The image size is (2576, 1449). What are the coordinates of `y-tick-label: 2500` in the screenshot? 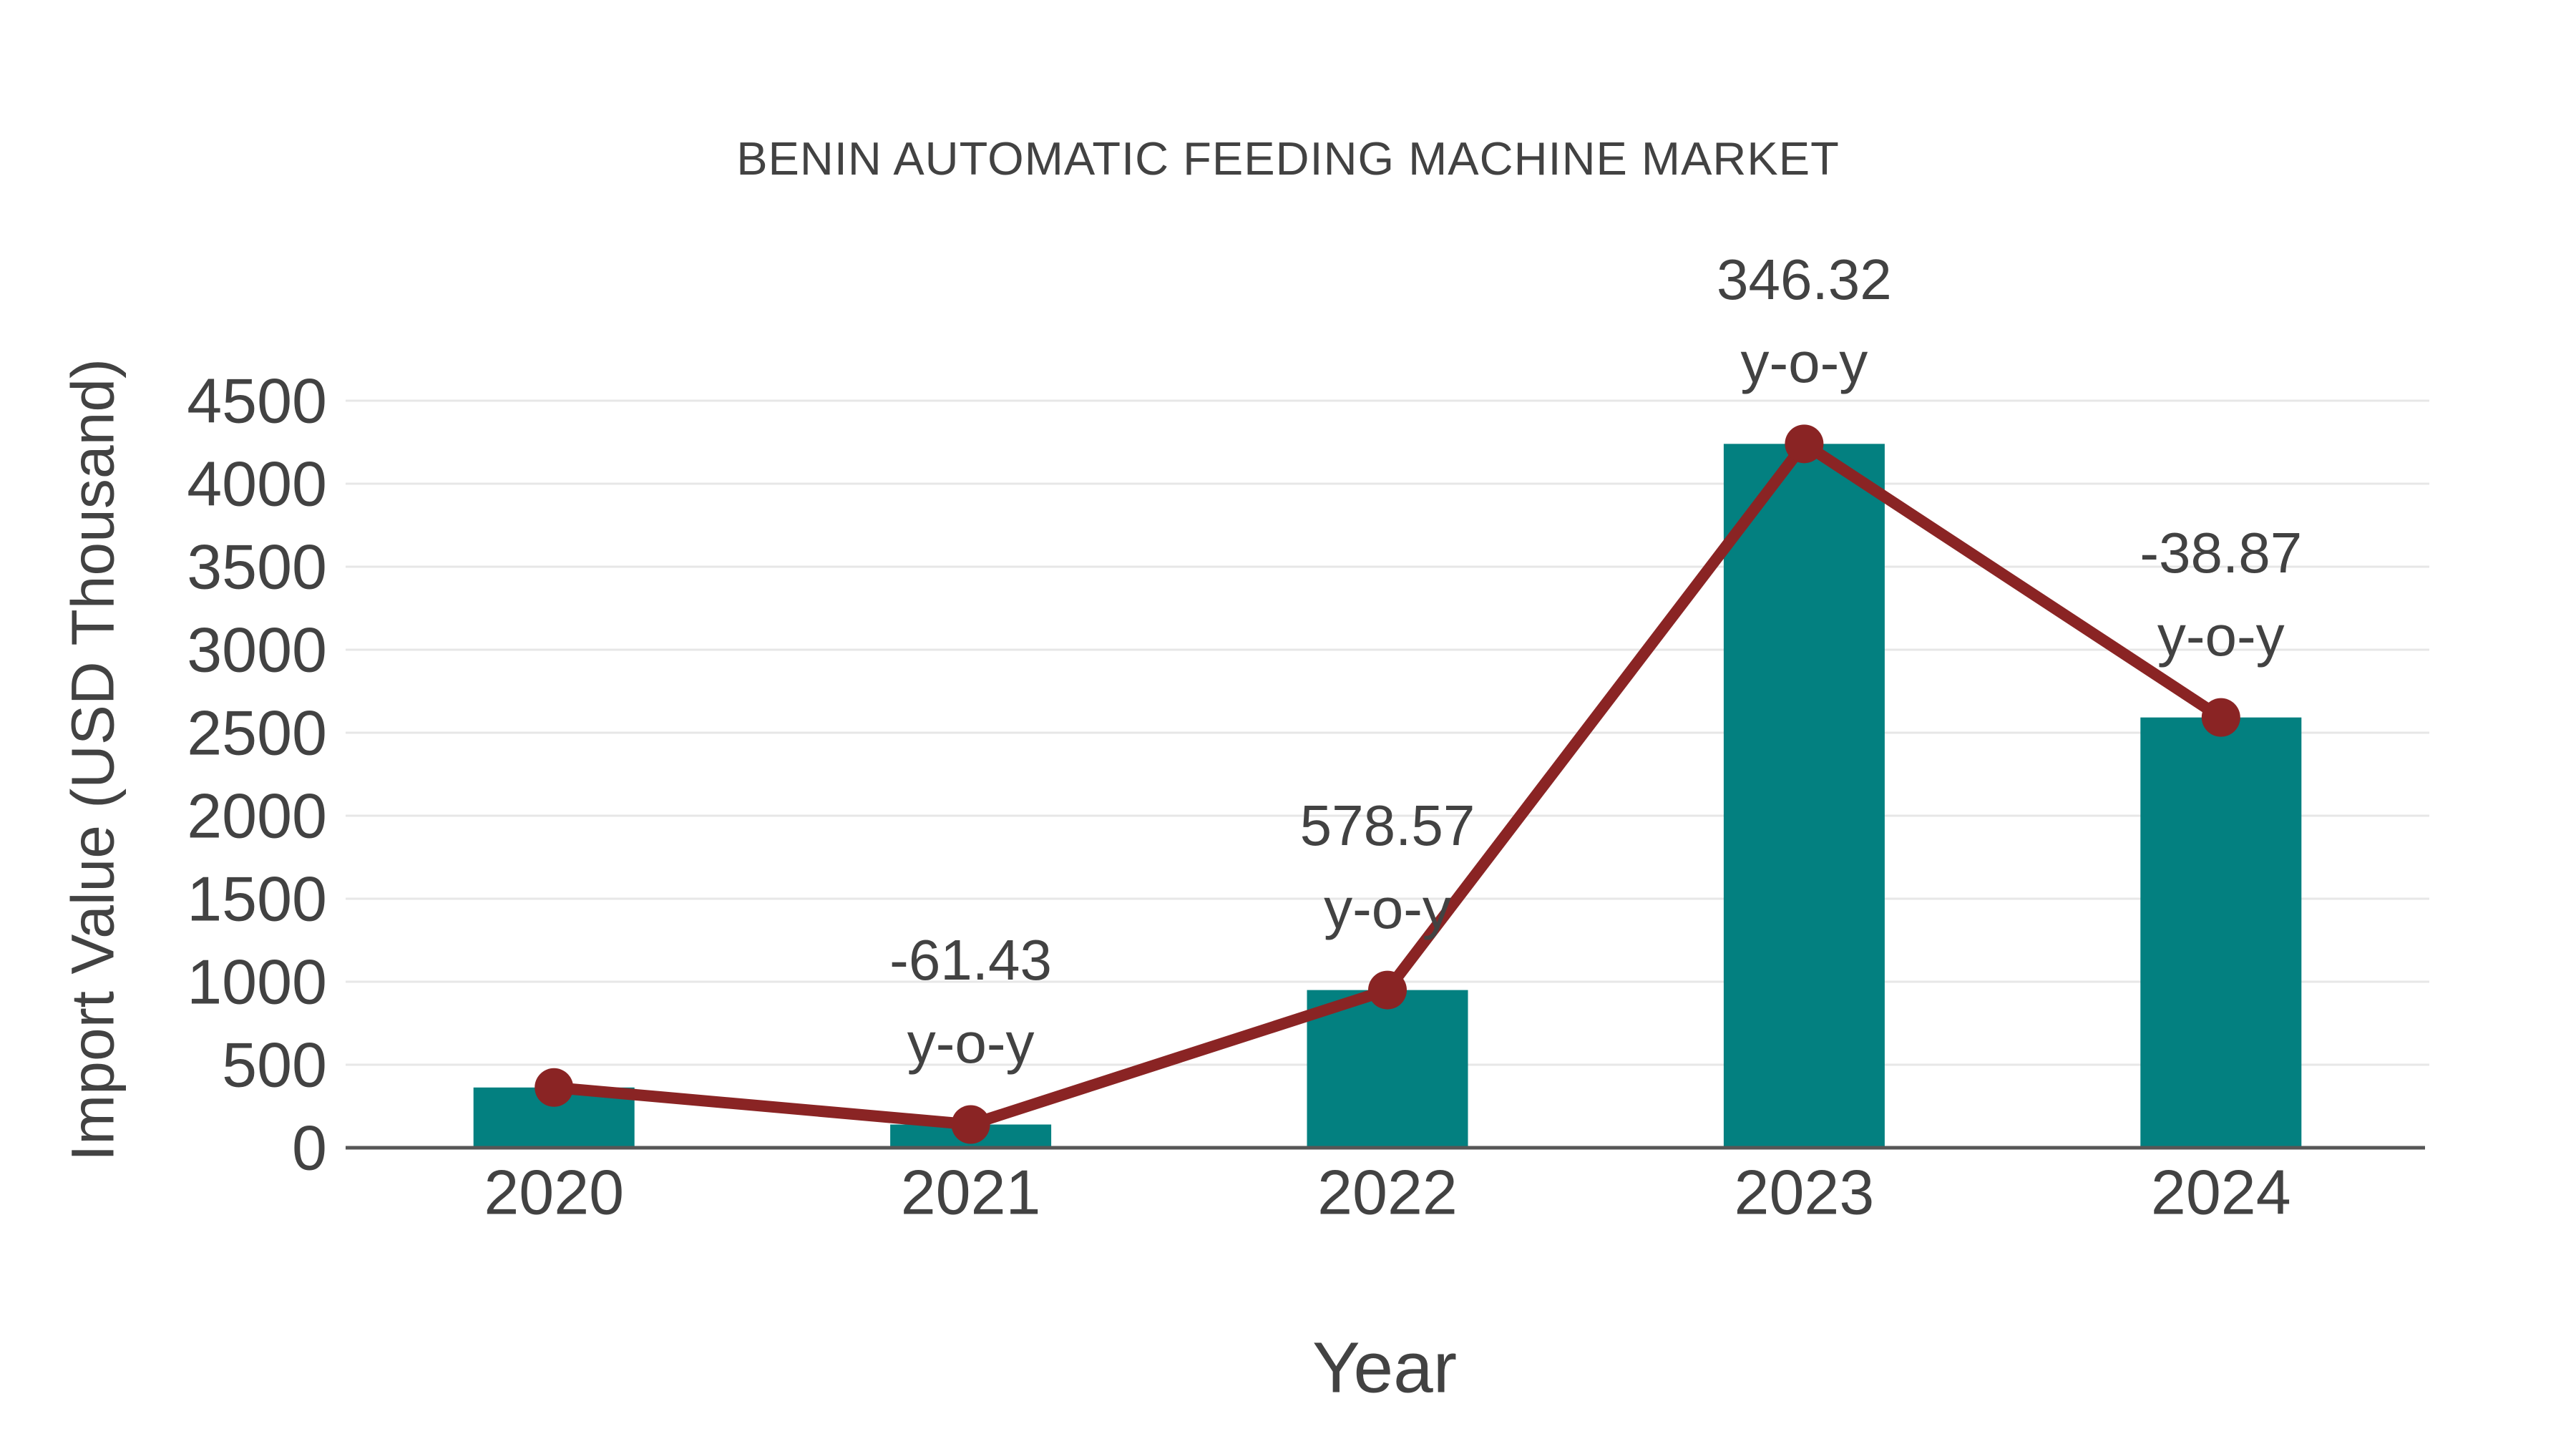 It's located at (257, 733).